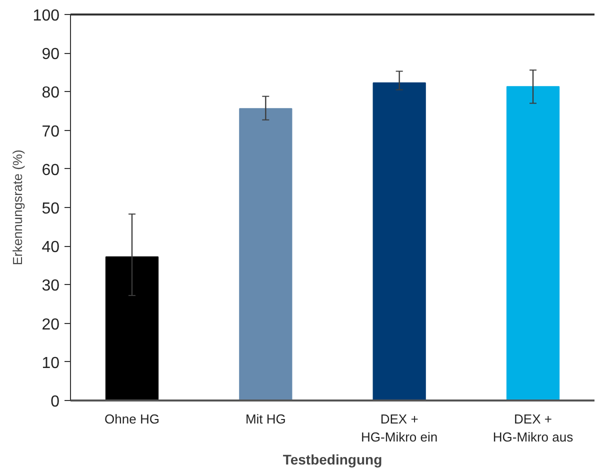 This screenshot has height=470, width=598. I want to click on y-axis-title: Erkennungsrate (%), so click(17, 208).